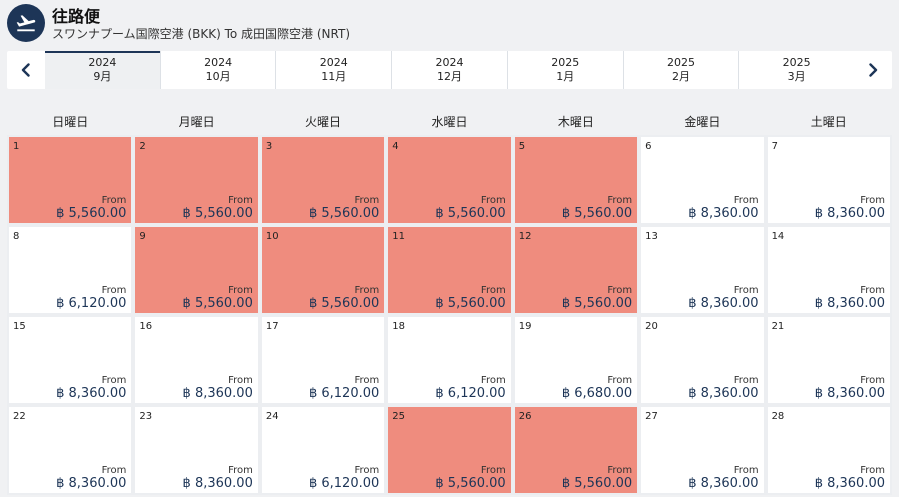 The width and height of the screenshot is (899, 497). What do you see at coordinates (796, 70) in the screenshot?
I see `month-tab: 2025 3月` at bounding box center [796, 70].